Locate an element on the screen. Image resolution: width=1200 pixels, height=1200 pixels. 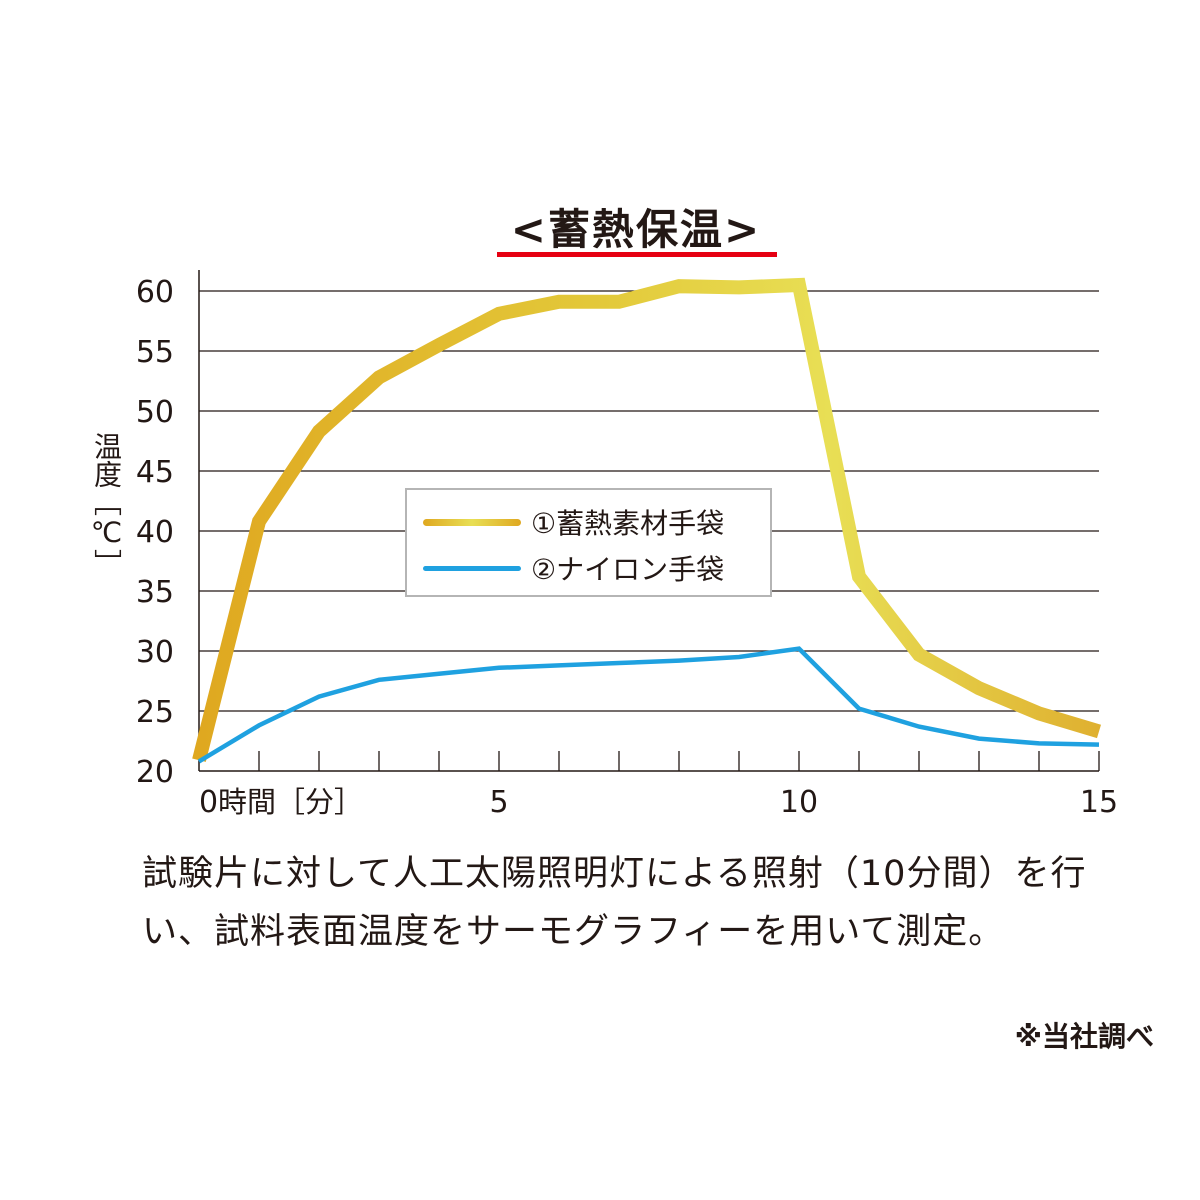
y-tick-label: 20 is located at coordinates (155, 772).